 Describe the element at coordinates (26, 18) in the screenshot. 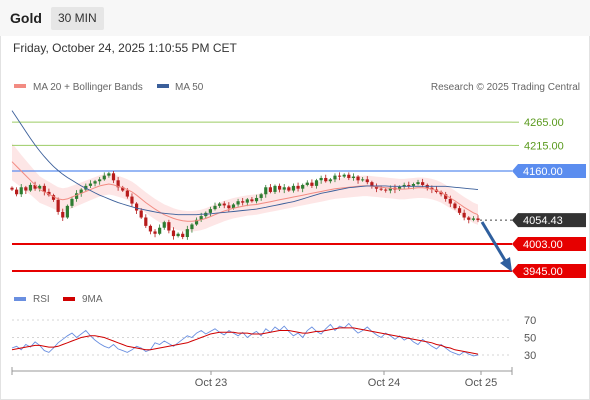

I see `symbol-name: Gold` at that location.